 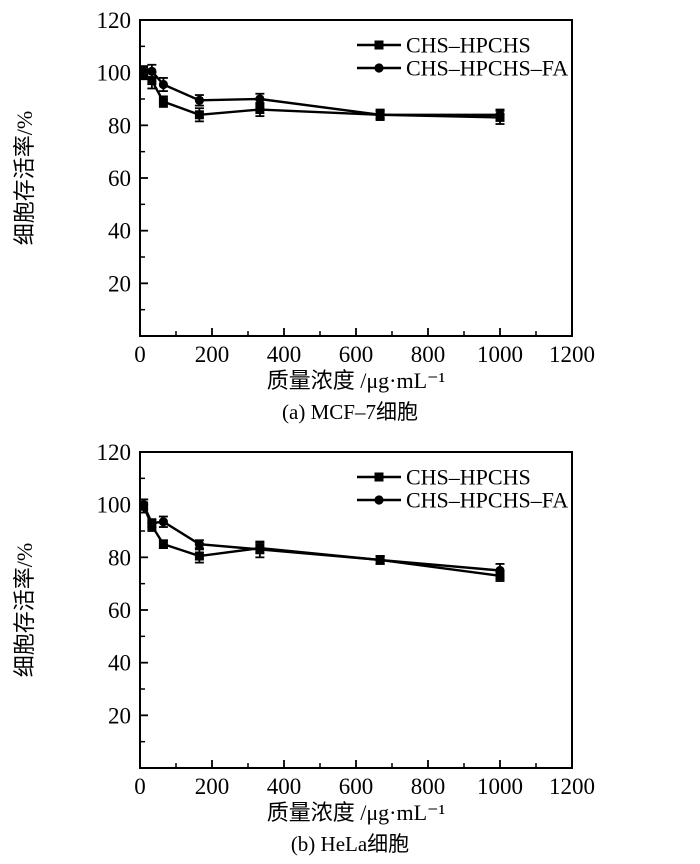 What do you see at coordinates (350, 412) in the screenshot?
I see `chart-caption: (a) MCF–7细胞` at bounding box center [350, 412].